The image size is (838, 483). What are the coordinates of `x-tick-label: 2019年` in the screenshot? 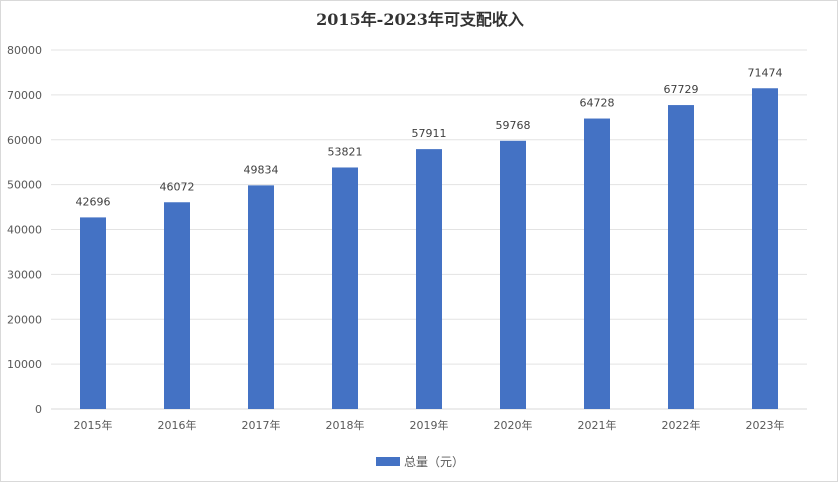 It's located at (429, 425).